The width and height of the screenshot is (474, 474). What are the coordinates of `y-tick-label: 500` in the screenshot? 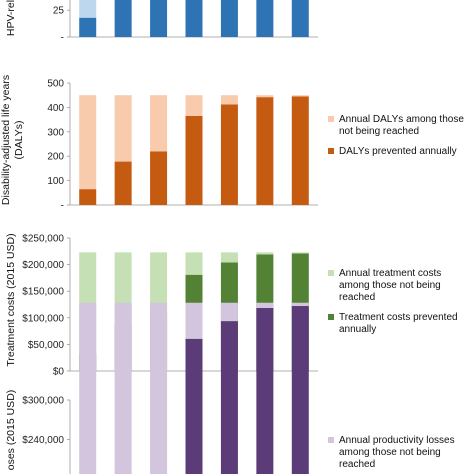 It's located at (55, 84).